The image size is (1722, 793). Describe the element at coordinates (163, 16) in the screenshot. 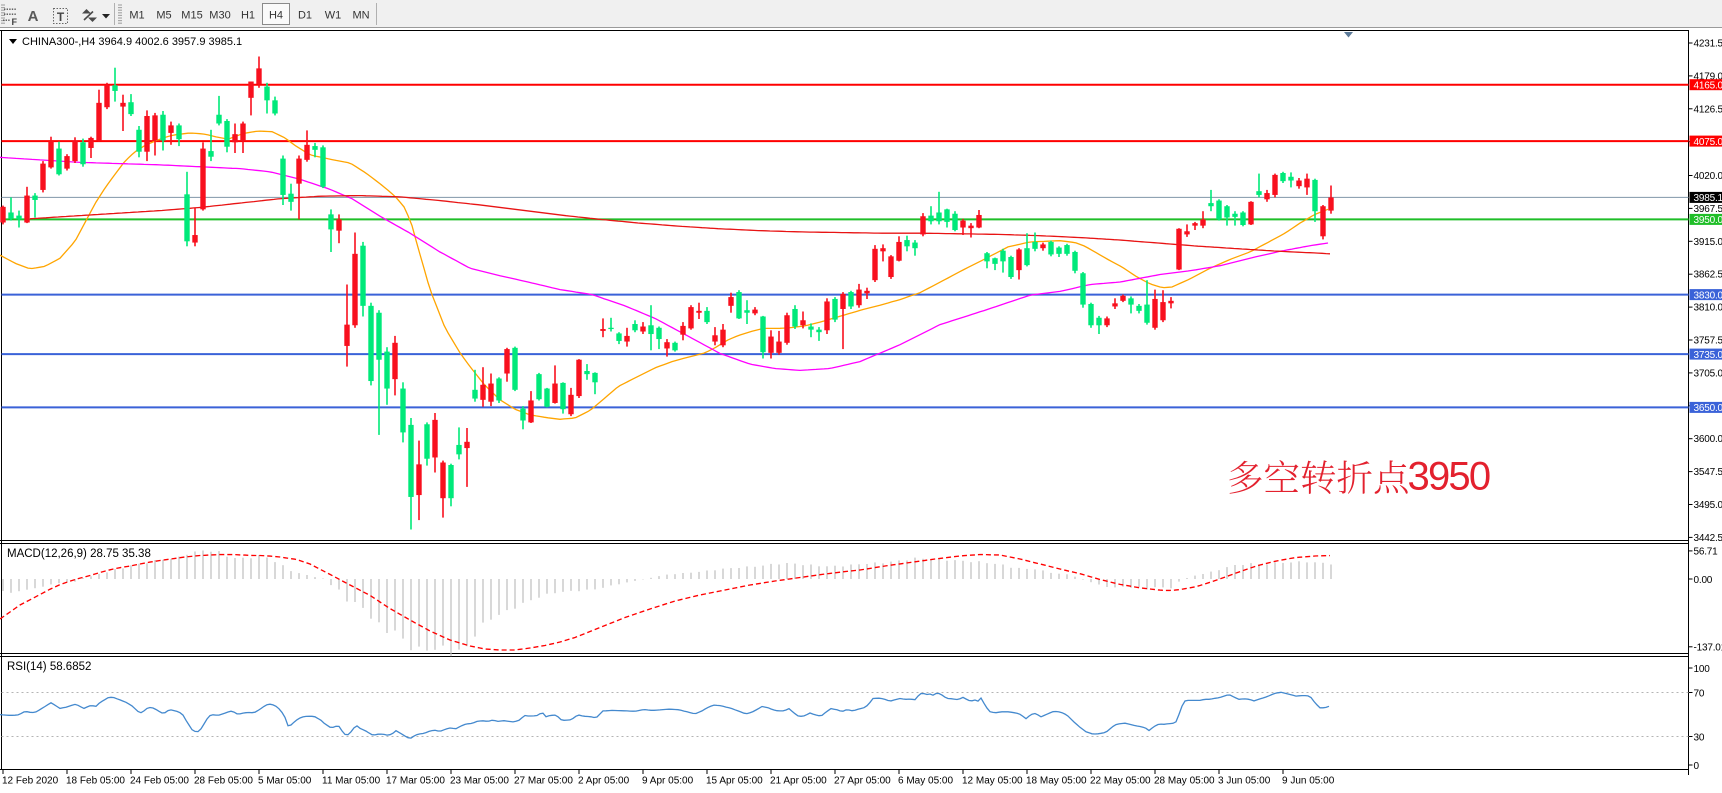

I see `svg-text: M5` at that location.